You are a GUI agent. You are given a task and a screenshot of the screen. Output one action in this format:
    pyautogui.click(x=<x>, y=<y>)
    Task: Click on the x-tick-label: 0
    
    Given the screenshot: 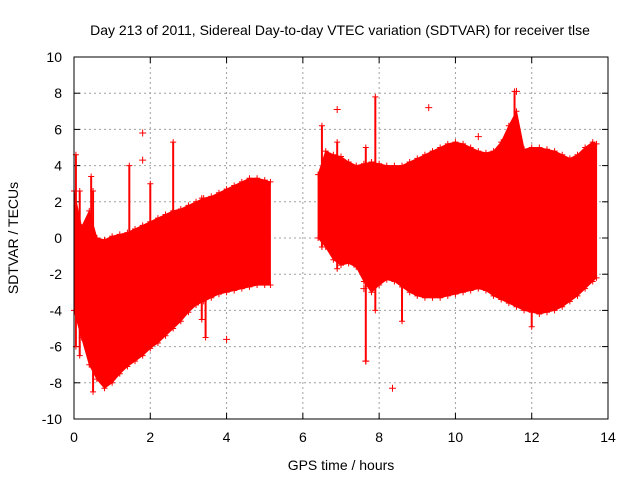 What is the action you would take?
    pyautogui.click(x=74, y=437)
    